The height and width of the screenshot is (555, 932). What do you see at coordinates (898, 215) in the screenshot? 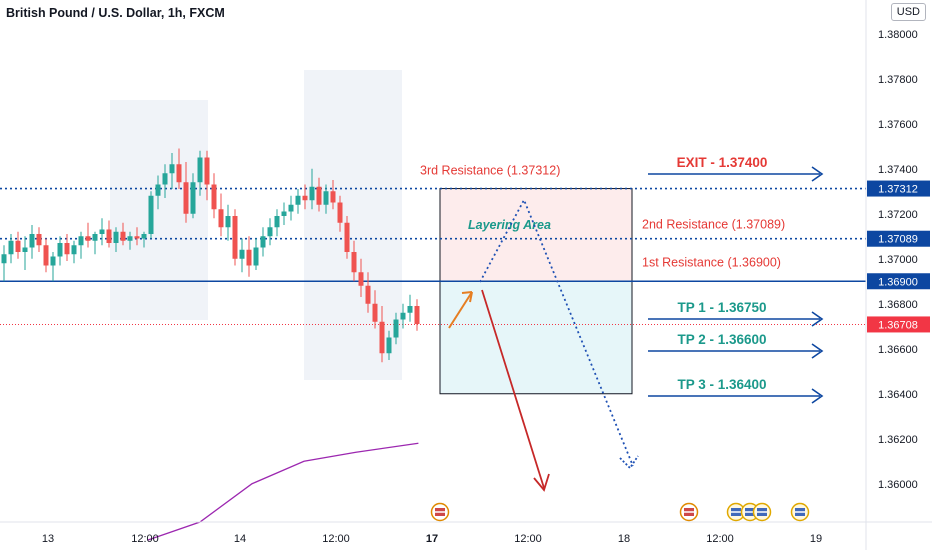
I see `price-tick-label: 1.37200` at bounding box center [898, 215].